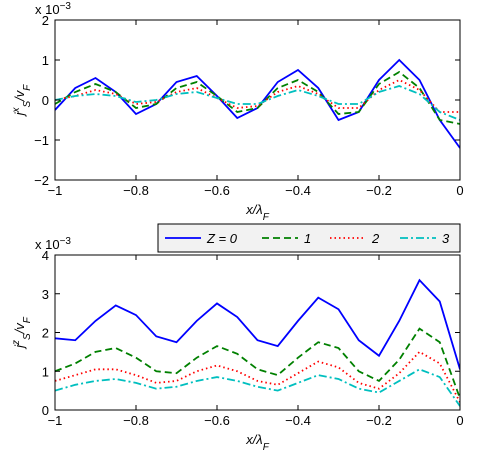 Image resolution: width=492 pixels, height=460 pixels. Describe the element at coordinates (16, 343) in the screenshot. I see `label-part: z` at that location.